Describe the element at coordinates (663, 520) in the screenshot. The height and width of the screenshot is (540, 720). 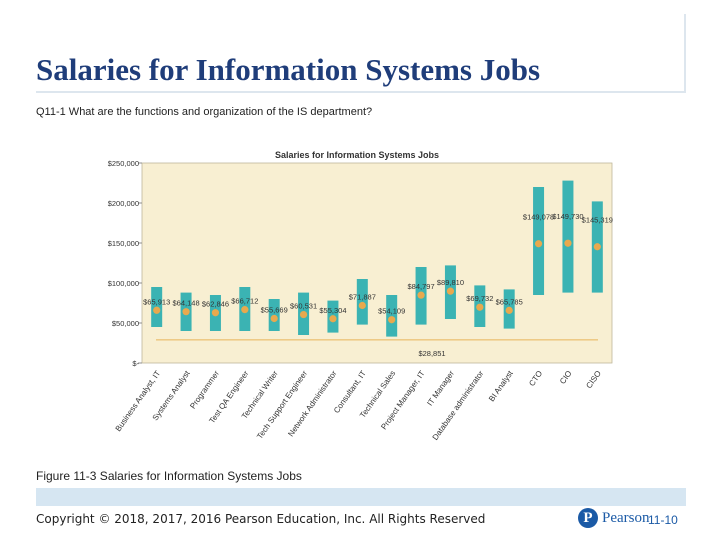
I see `slide-number: 11-10` at that location.